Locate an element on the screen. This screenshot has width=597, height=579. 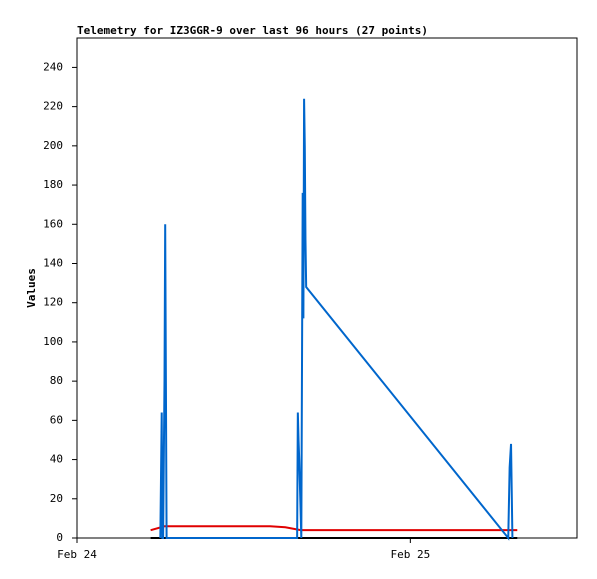
y-tick-label: 240 is located at coordinates (53, 66).